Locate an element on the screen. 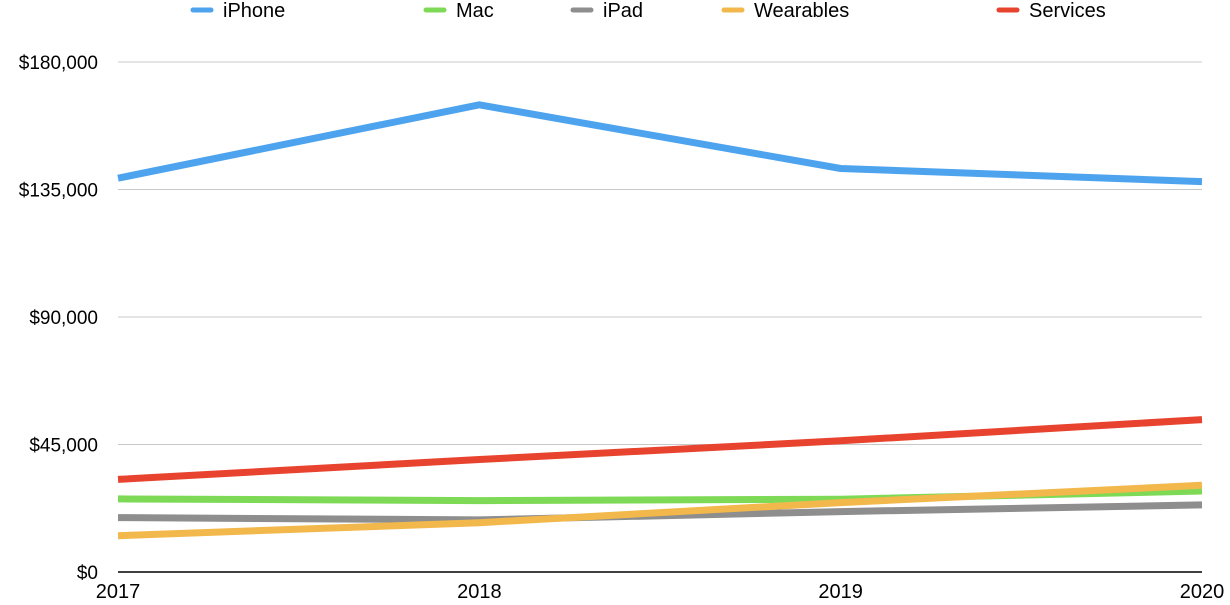 The image size is (1230, 605). x-tick-label-2017: 2017 is located at coordinates (118, 590).